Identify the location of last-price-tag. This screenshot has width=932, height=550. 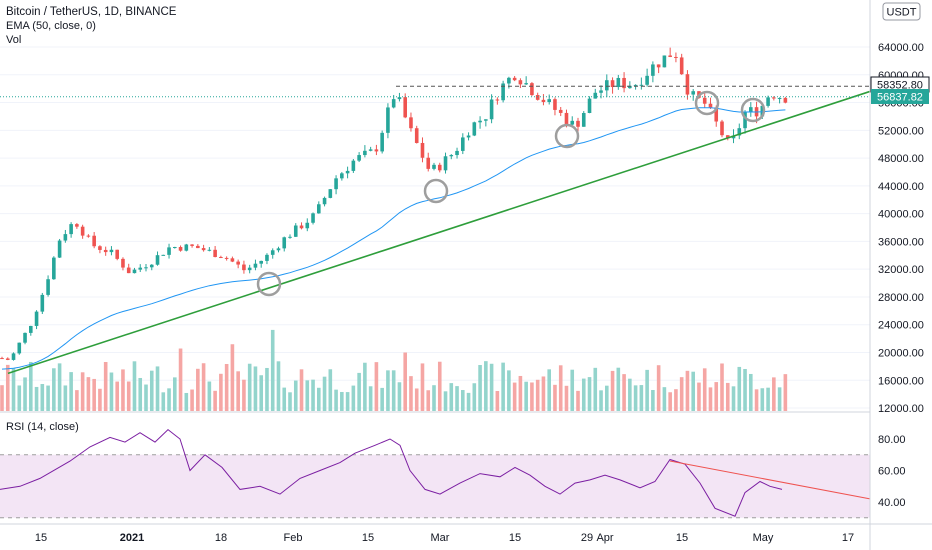
(900, 96).